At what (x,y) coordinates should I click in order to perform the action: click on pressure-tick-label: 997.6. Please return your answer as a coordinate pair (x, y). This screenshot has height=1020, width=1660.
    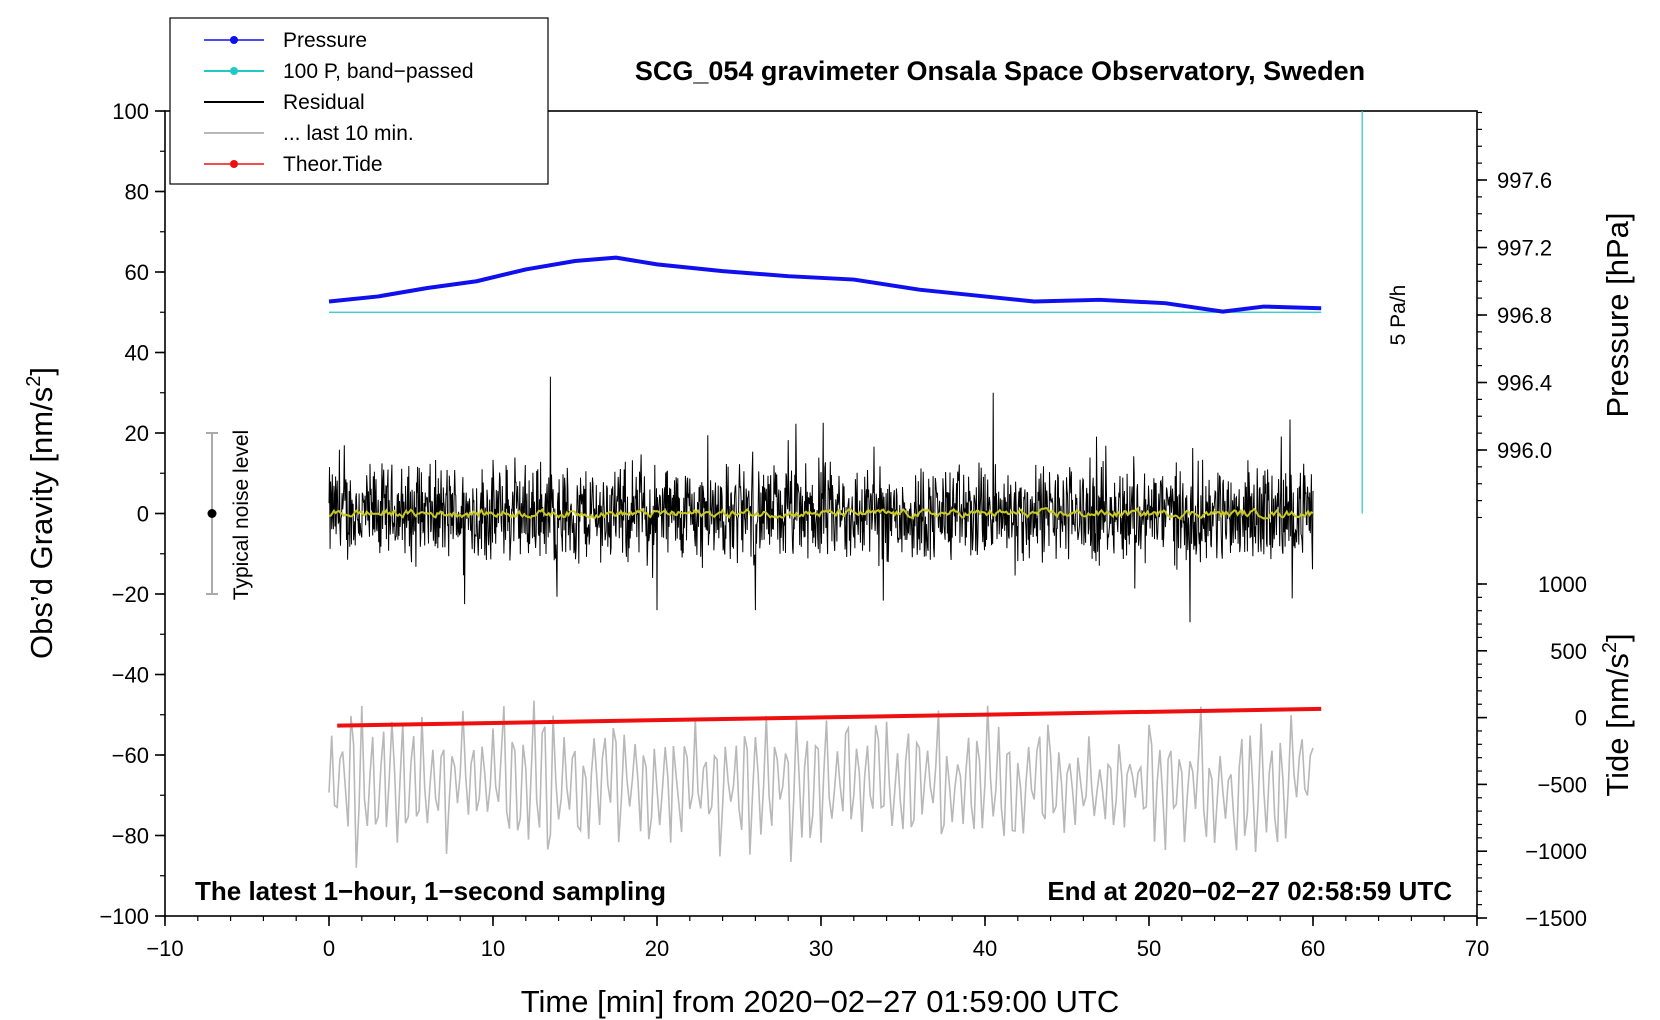
    Looking at the image, I should click on (1524, 180).